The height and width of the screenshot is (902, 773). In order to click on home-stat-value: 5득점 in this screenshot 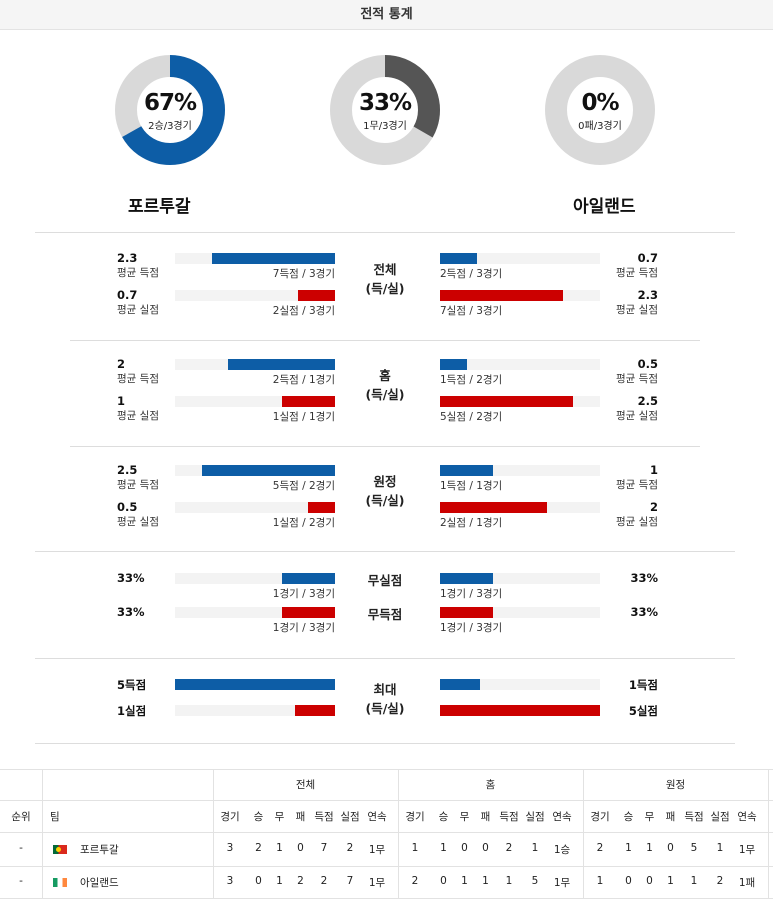, I will do `click(132, 685)`.